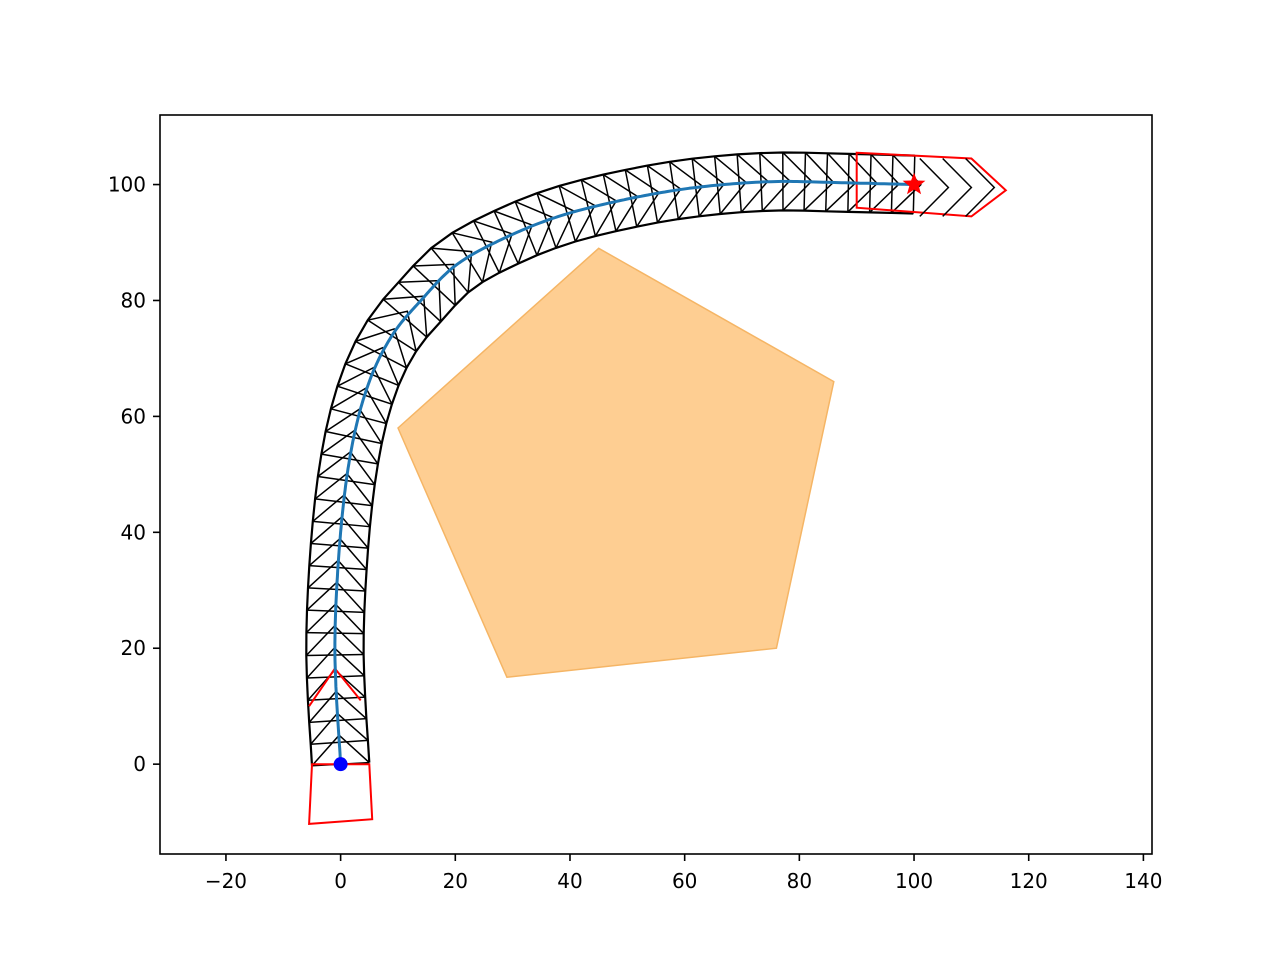 This screenshot has height=960, width=1280. I want to click on x-axis: −20 0 20 40 60 80 100 120 140, so click(684, 881).